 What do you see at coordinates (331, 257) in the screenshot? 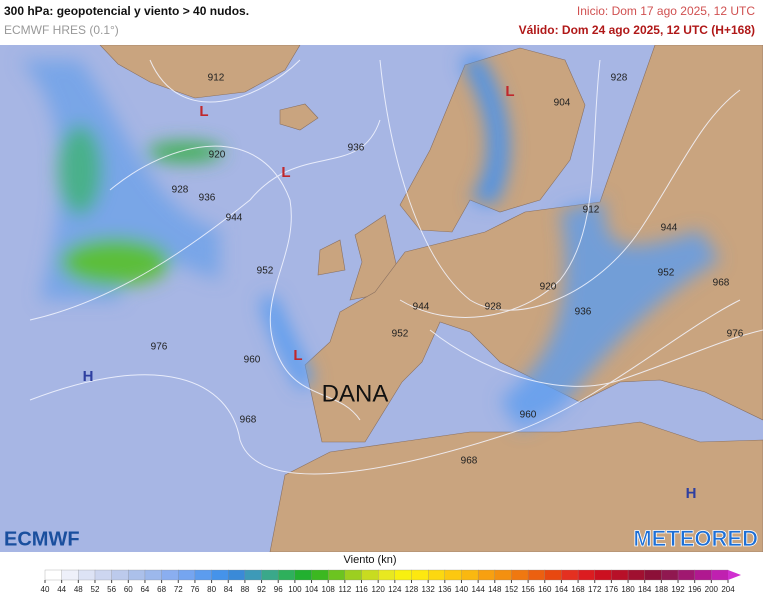
I see `ireland` at bounding box center [331, 257].